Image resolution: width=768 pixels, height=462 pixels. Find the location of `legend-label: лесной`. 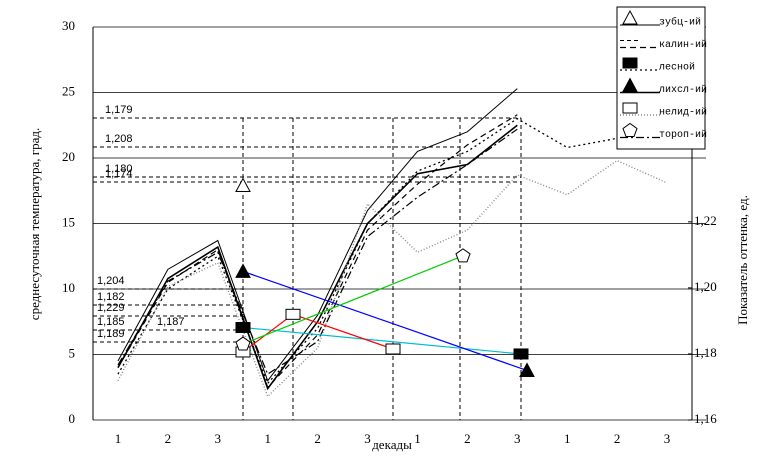

legend-label: лесной is located at coordinates (677, 68).